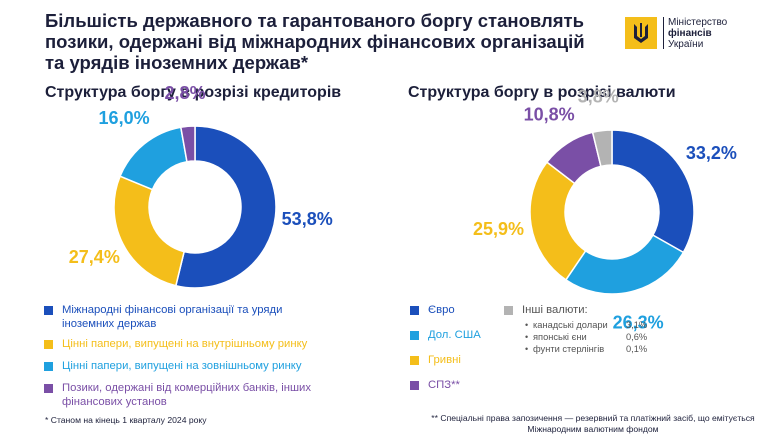 Image resolution: width=780 pixels, height=439 pixels. I want to click on value-label: 27,4%, so click(94, 257).